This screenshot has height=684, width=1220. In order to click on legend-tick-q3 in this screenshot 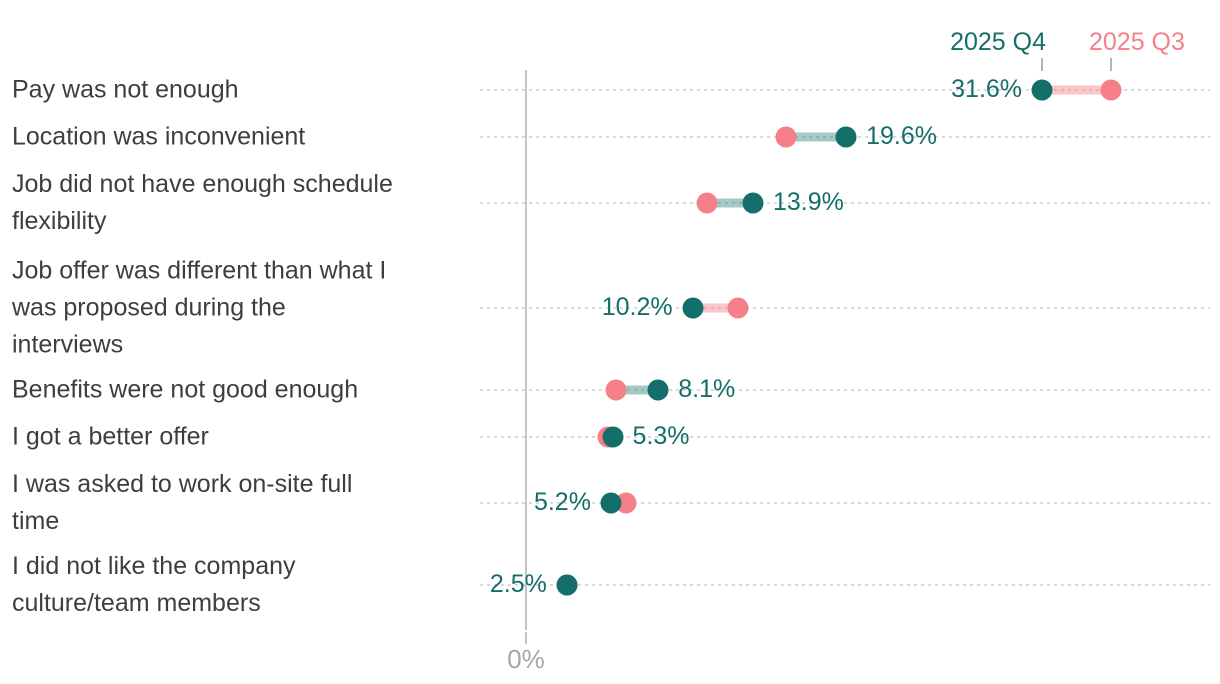, I will do `click(1110, 64)`.